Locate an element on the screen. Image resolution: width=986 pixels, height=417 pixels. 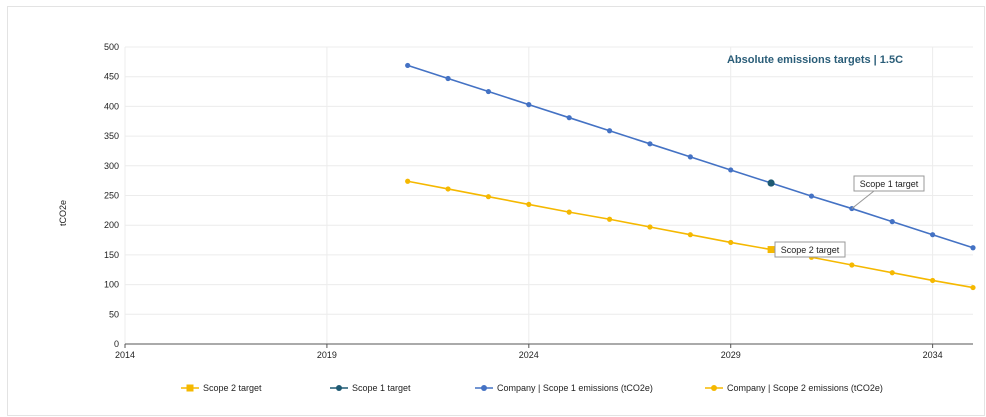
y-tick-label: 500 is located at coordinates (111, 47).